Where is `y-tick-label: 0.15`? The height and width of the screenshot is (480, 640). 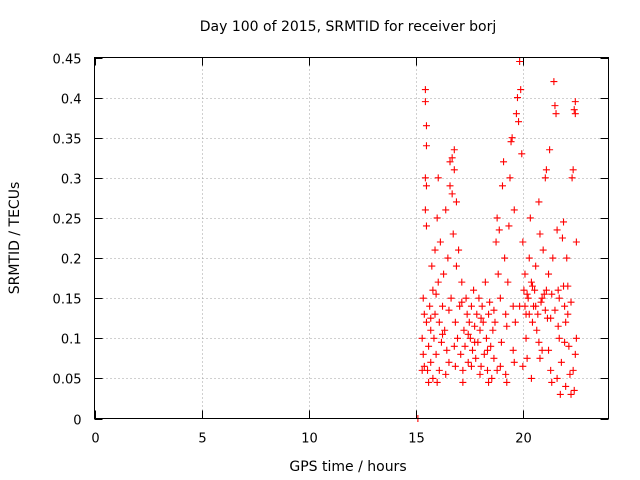 y-tick-label: 0.15 is located at coordinates (67, 300).